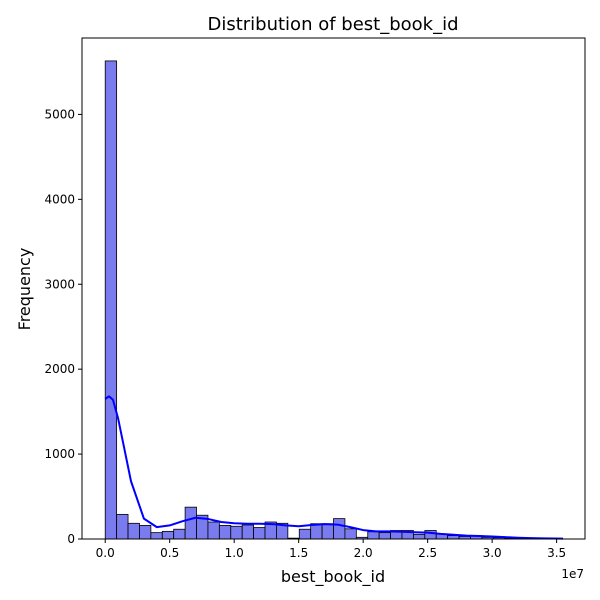 The width and height of the screenshot is (600, 600). I want to click on y-tick-label: 2000, so click(59, 369).